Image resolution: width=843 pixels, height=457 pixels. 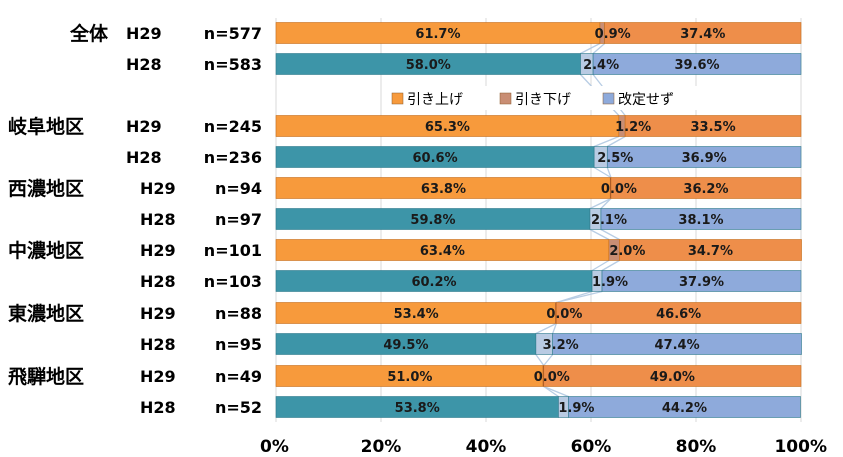 What do you see at coordinates (238, 219) in the screenshot?
I see `sample-size-label: n=97` at bounding box center [238, 219].